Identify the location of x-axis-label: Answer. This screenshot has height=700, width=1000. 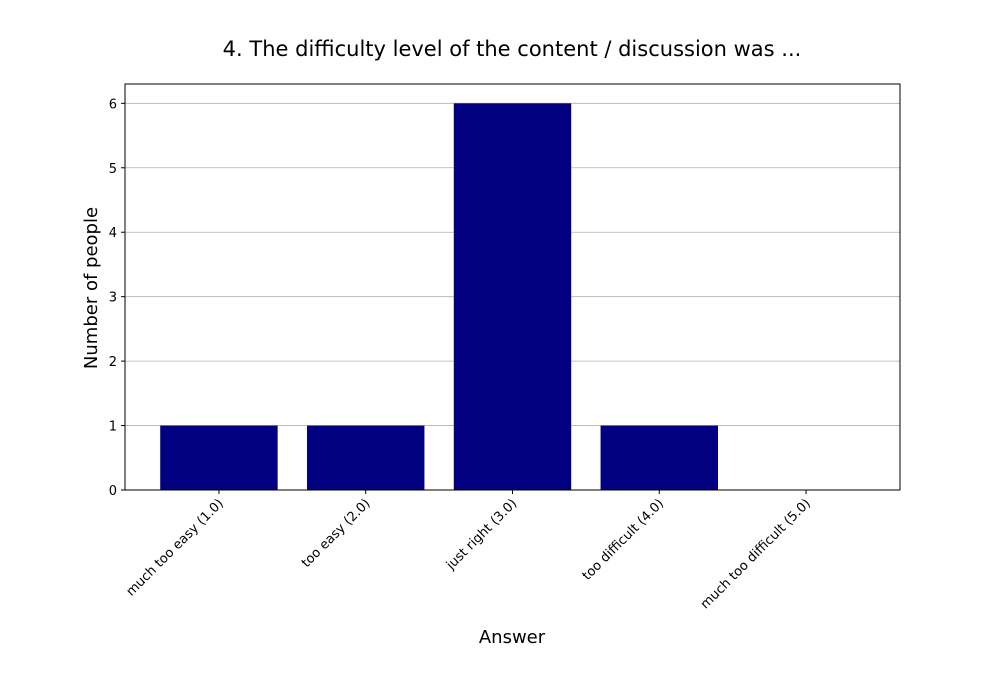
(512, 637).